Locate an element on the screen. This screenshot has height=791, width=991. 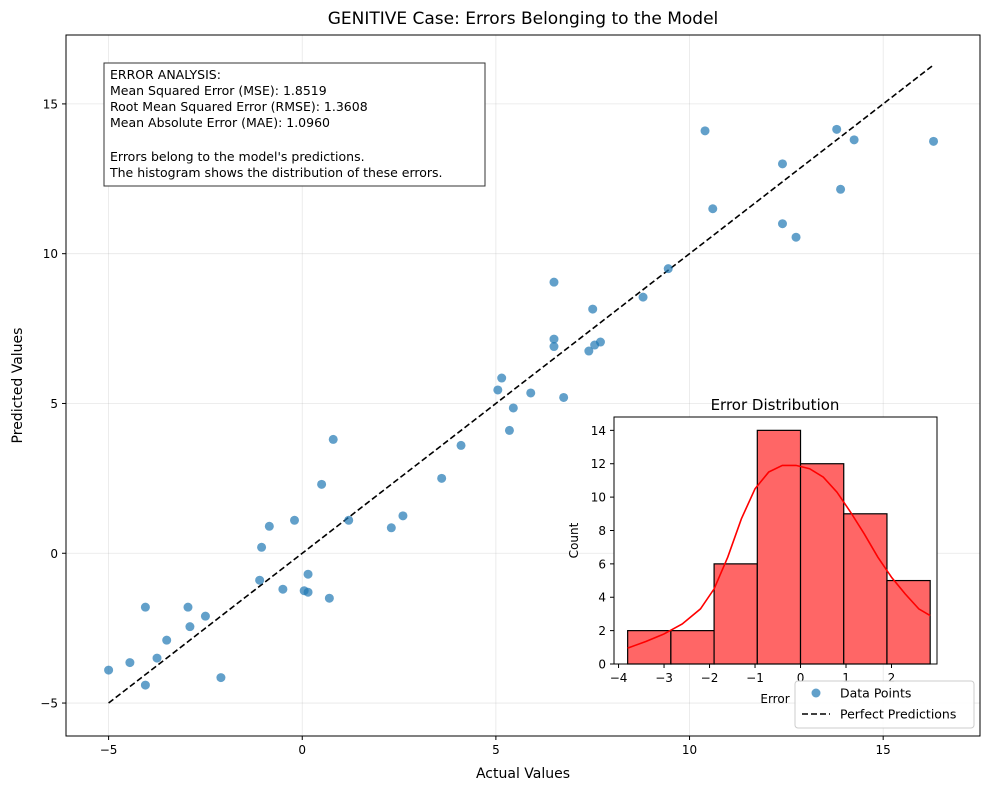
inset-y-tick-label: 10 is located at coordinates (598, 498).